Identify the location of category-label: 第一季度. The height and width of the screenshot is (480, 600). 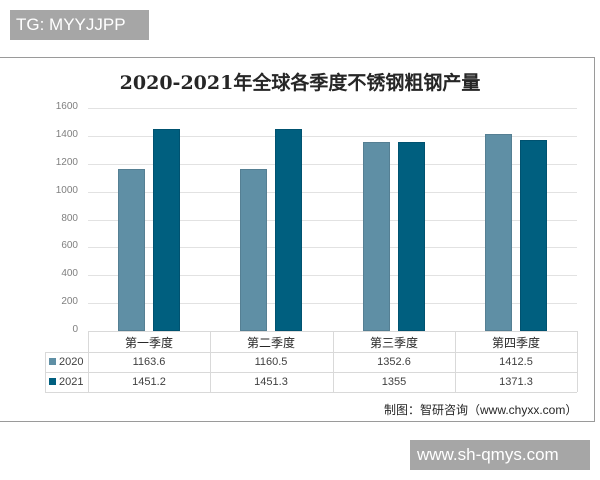
(148, 343).